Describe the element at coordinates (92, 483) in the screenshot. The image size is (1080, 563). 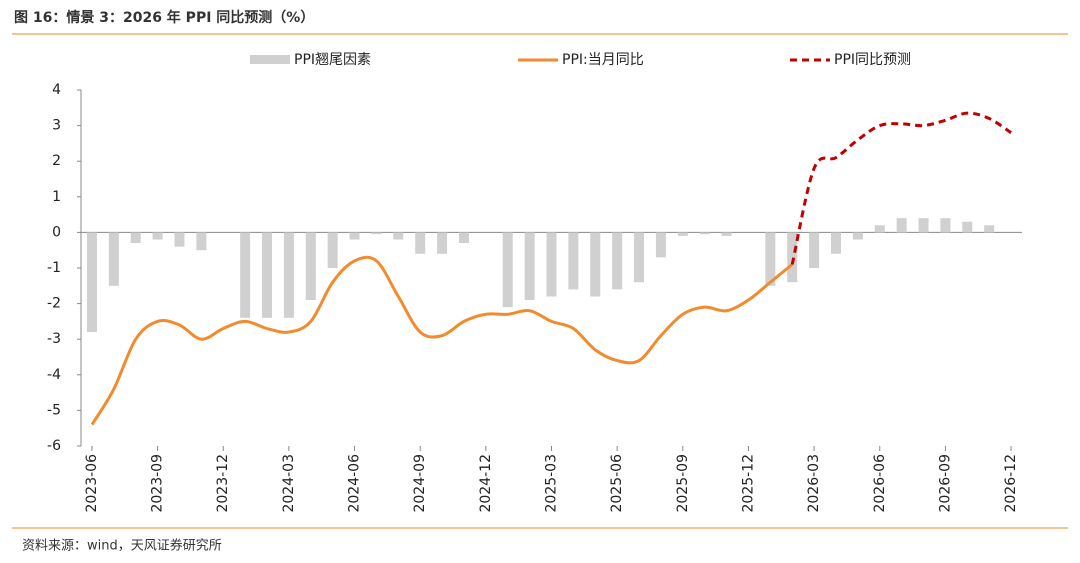
I see `x-tick-label: 2023-06` at that location.